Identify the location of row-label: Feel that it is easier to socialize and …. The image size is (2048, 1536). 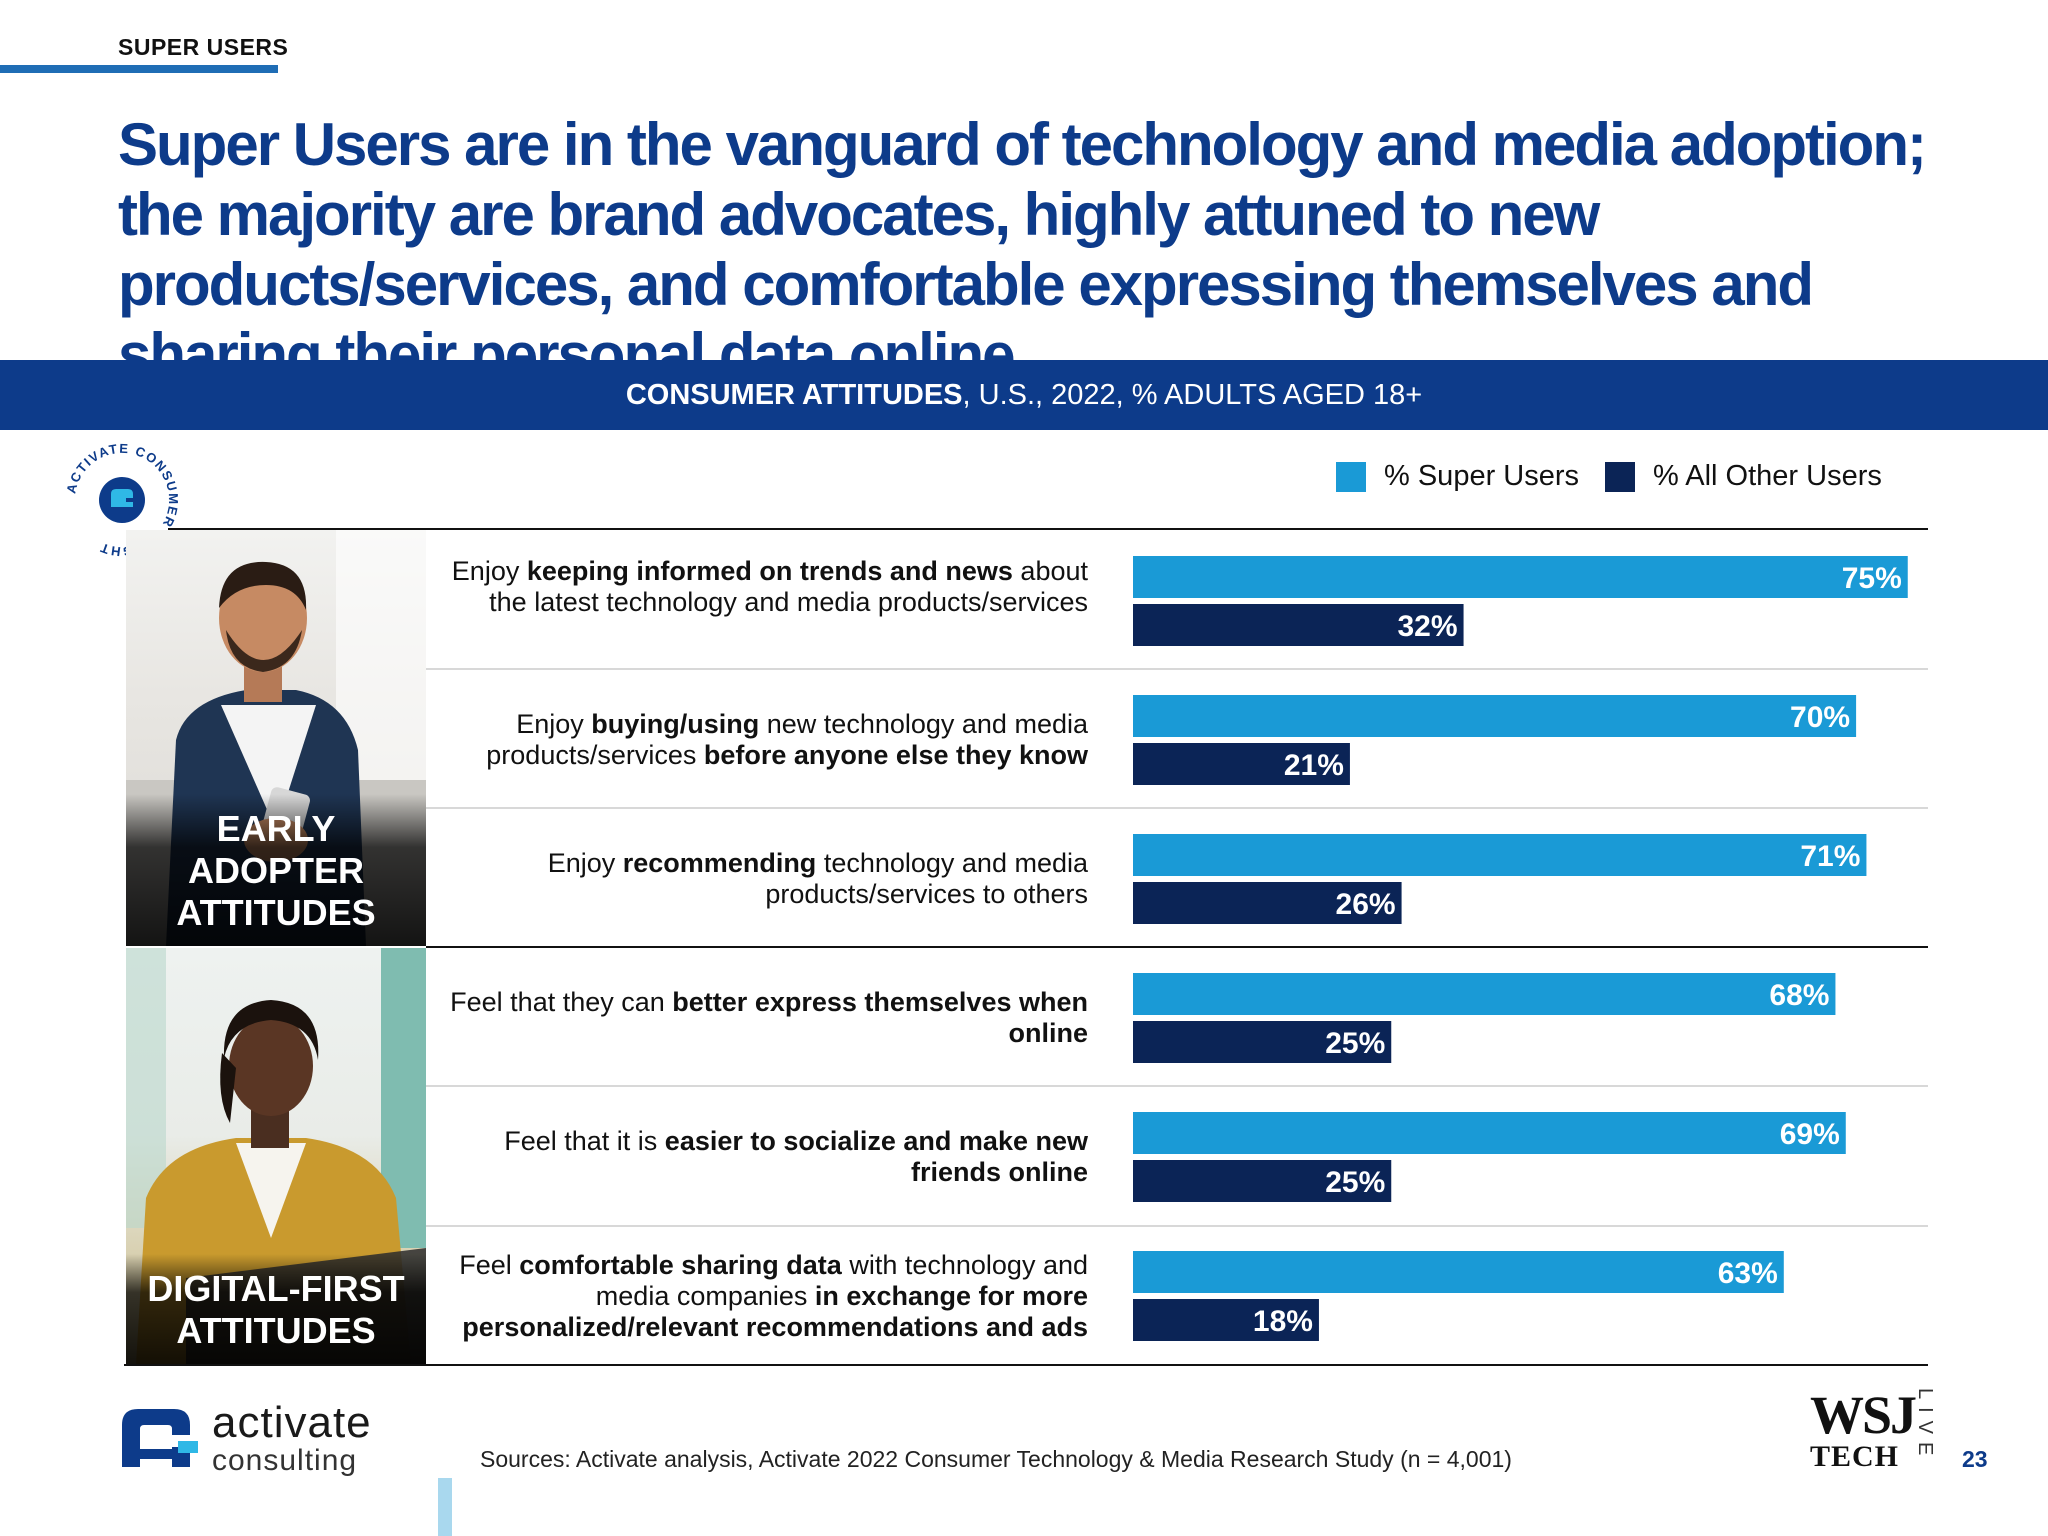
(759, 1157).